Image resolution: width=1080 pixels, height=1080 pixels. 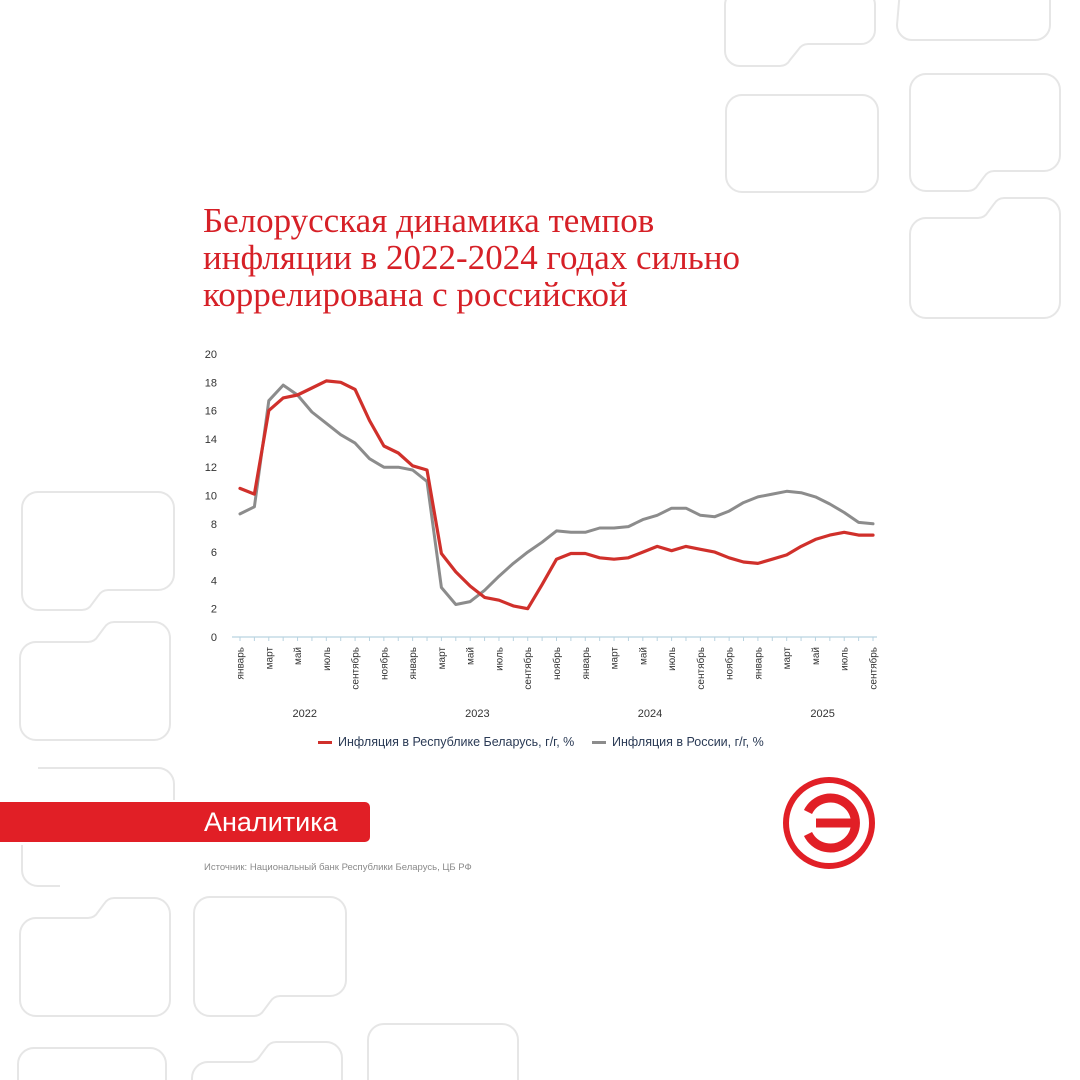 I want to click on section-badge-label: Аналитика, so click(x=271, y=822).